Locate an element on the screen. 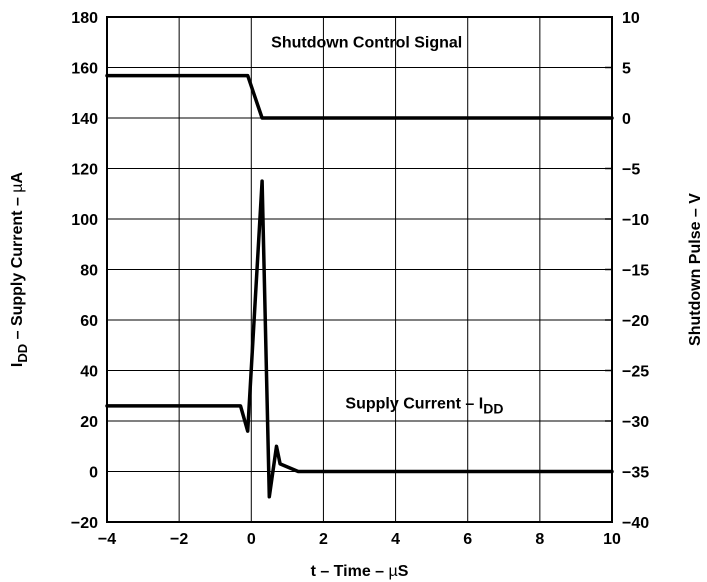 This screenshot has width=707, height=582. annotation-supply-current: Supply Current – IDD is located at coordinates (424, 405).